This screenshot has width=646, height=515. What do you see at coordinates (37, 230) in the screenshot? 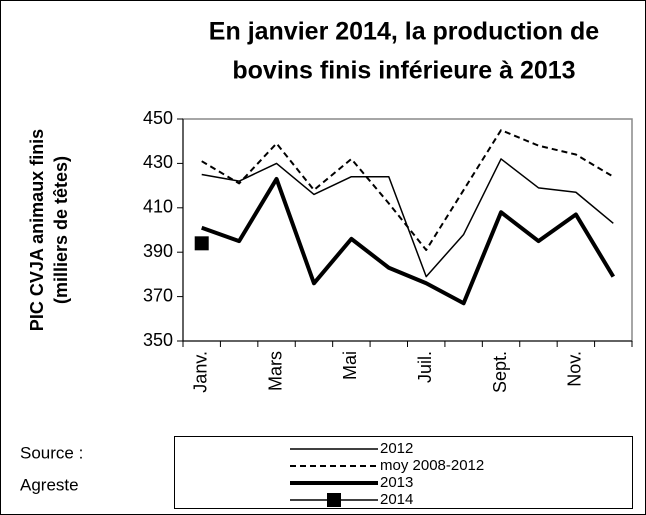
I see `y-axis-label: PIC CVJA animaux finis` at bounding box center [37, 230].